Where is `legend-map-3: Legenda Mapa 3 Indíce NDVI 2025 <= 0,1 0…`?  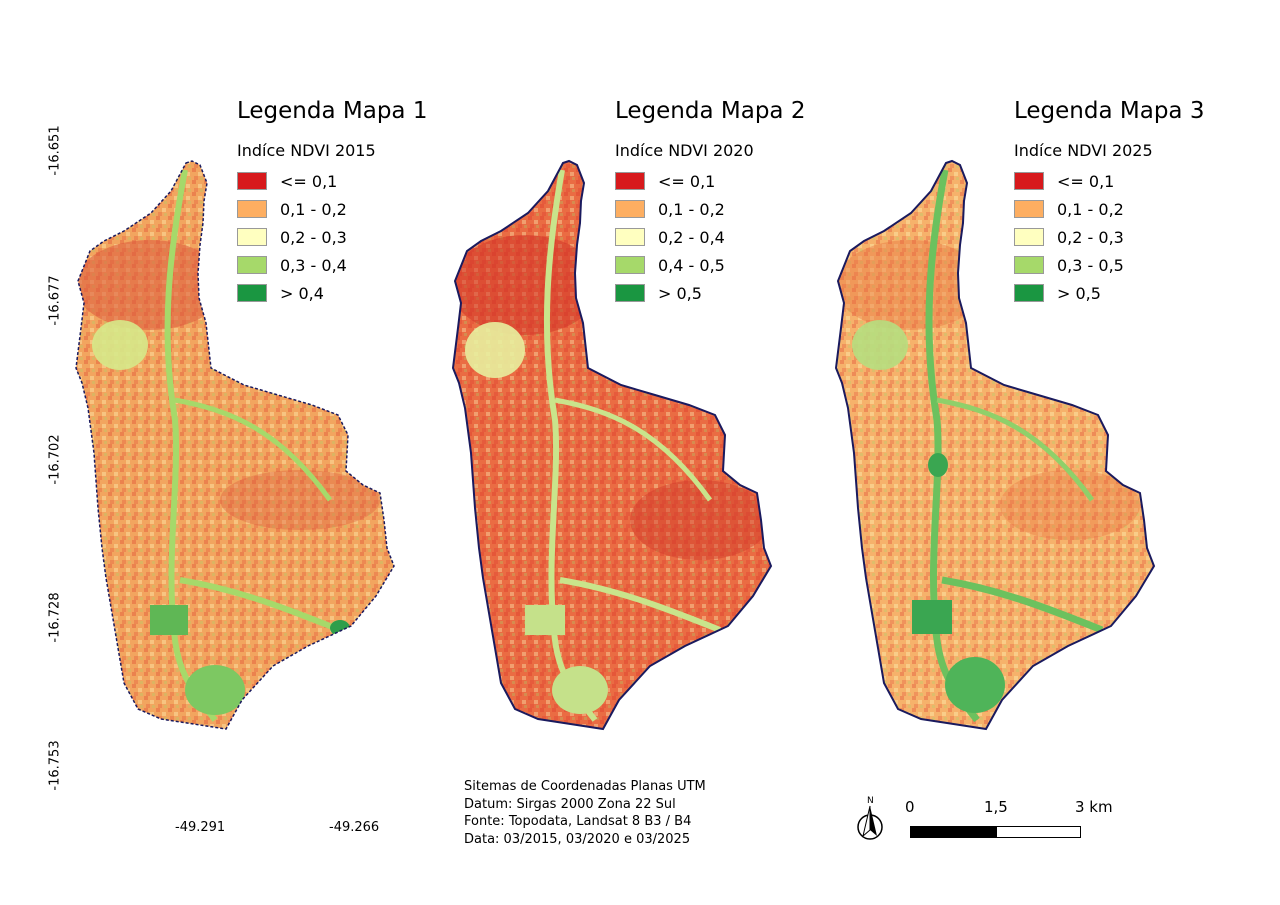 legend-map-3: Legenda Mapa 3 Indíce NDVI 2025 <= 0,1 0… is located at coordinates (1109, 202).